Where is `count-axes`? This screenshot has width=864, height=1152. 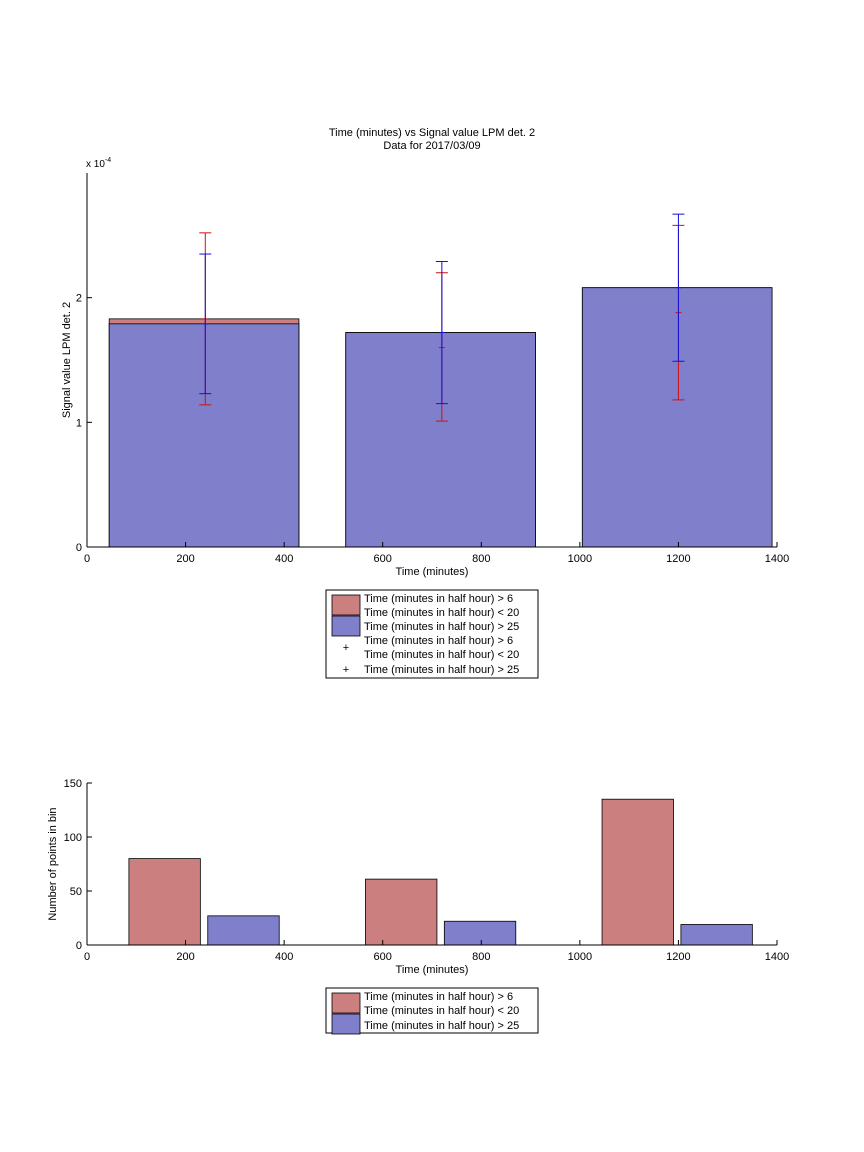 count-axes is located at coordinates (431, 864).